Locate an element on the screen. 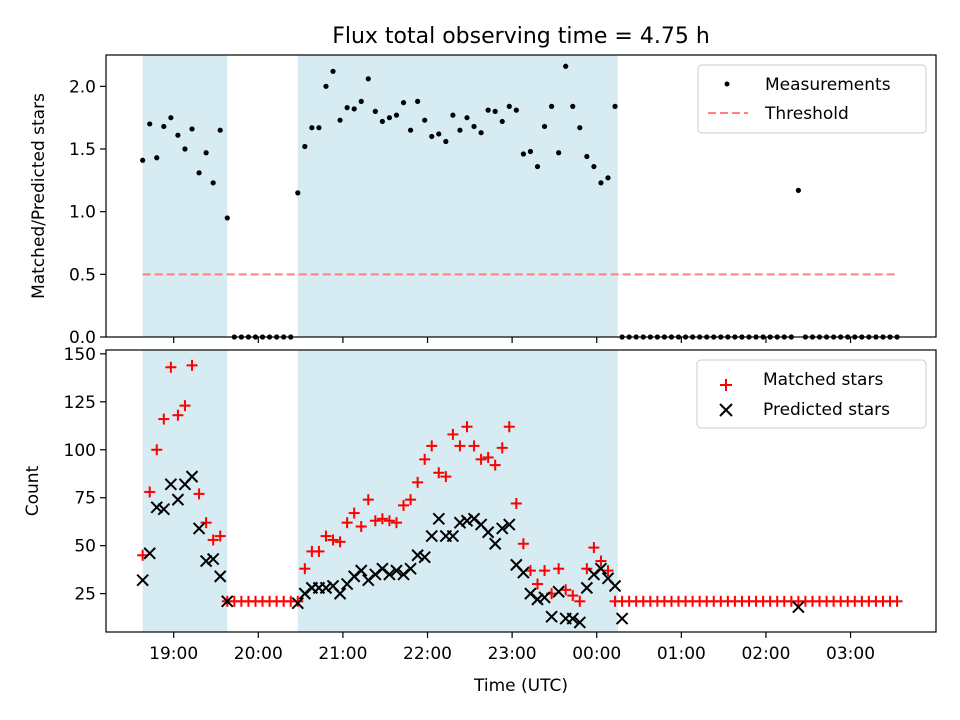 The height and width of the screenshot is (720, 960). top-legend-box is located at coordinates (812, 99).